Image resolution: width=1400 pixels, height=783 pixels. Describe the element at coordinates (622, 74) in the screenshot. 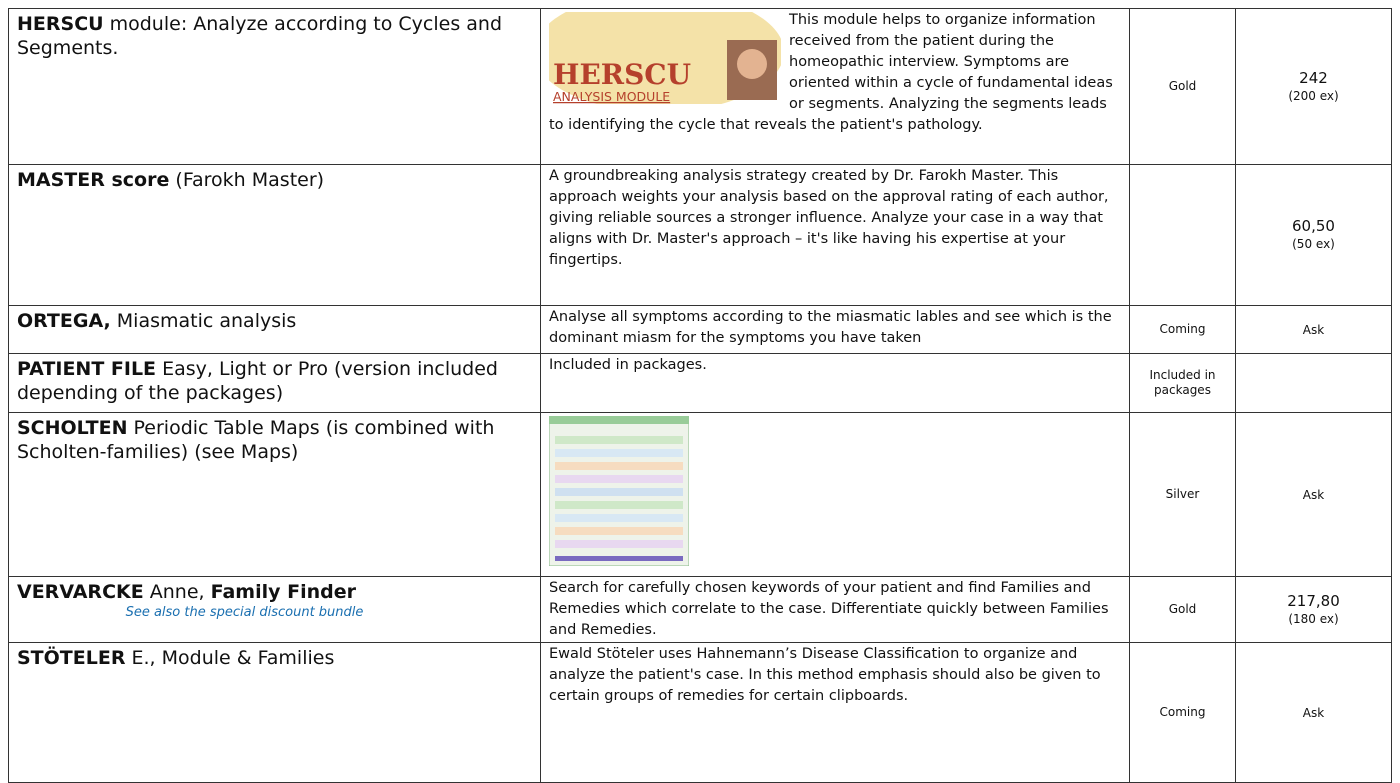

I see `logo-title: HERSCU` at that location.